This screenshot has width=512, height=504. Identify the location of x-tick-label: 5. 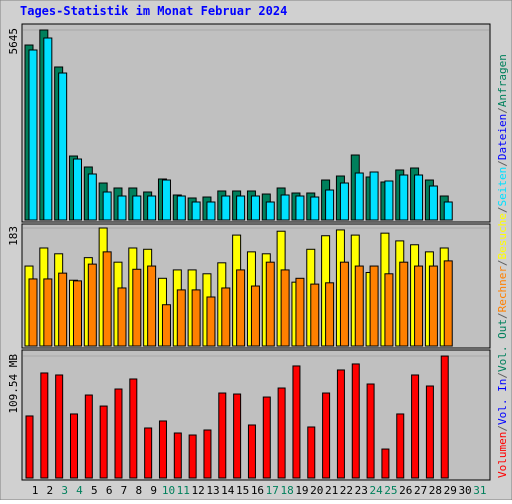
(94, 490).